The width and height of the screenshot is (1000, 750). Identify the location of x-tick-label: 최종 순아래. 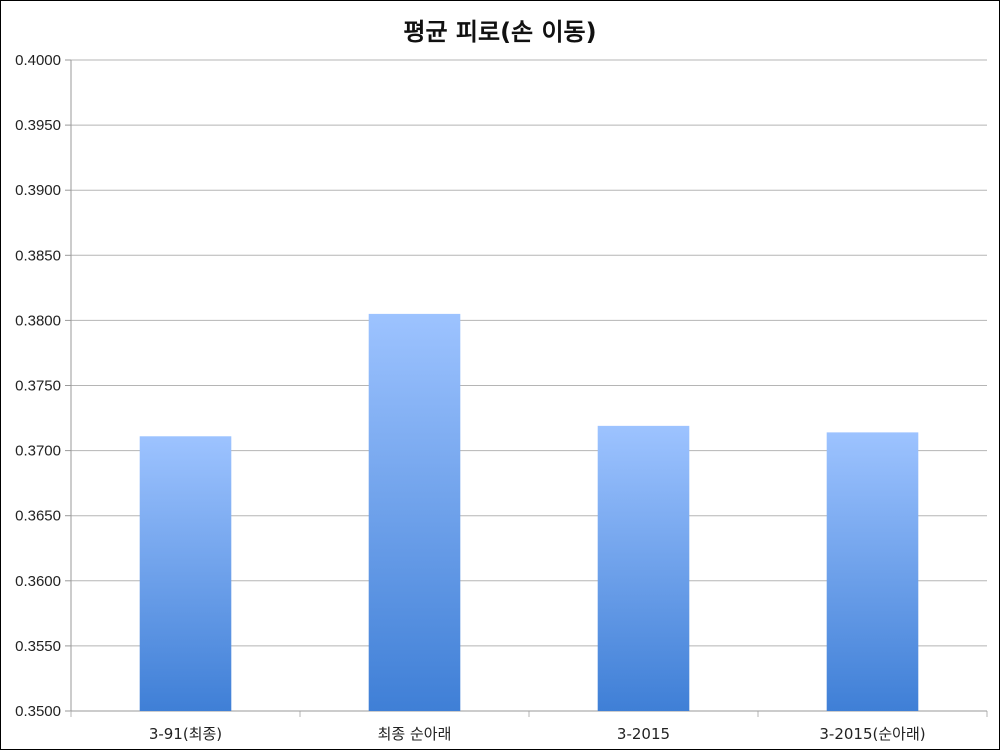
(415, 734).